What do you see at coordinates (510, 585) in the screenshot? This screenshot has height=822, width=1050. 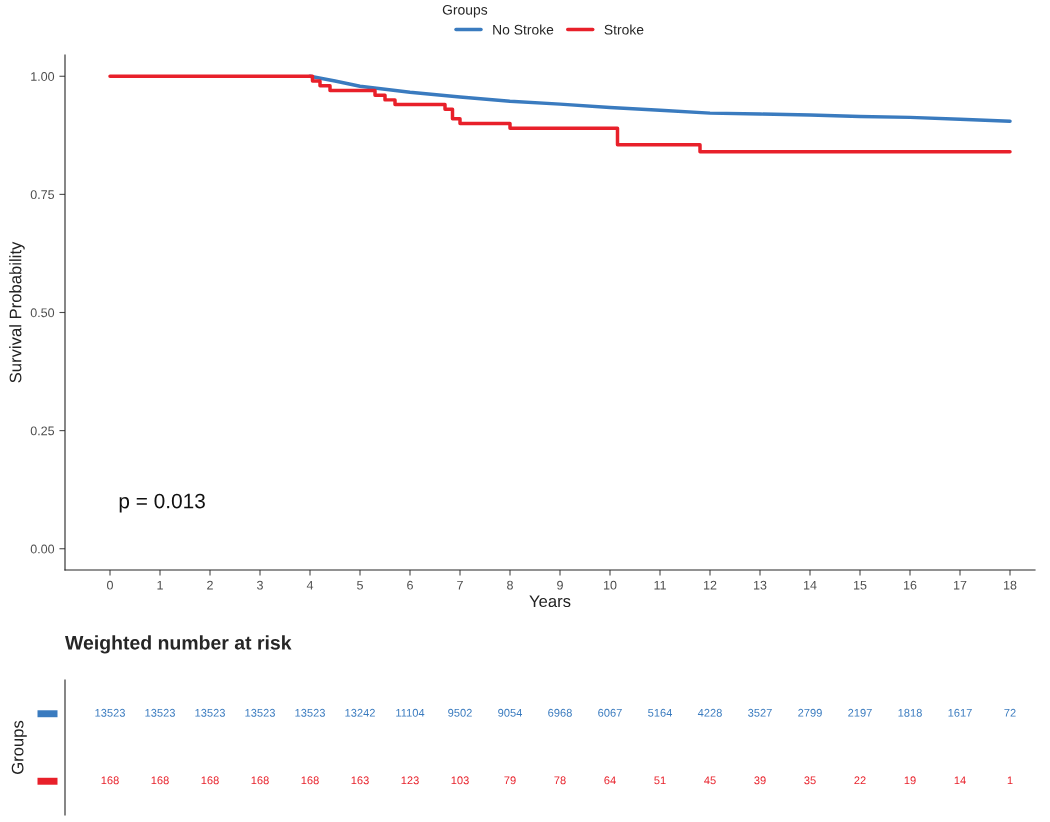 I see `x-tick-label: 8` at bounding box center [510, 585].